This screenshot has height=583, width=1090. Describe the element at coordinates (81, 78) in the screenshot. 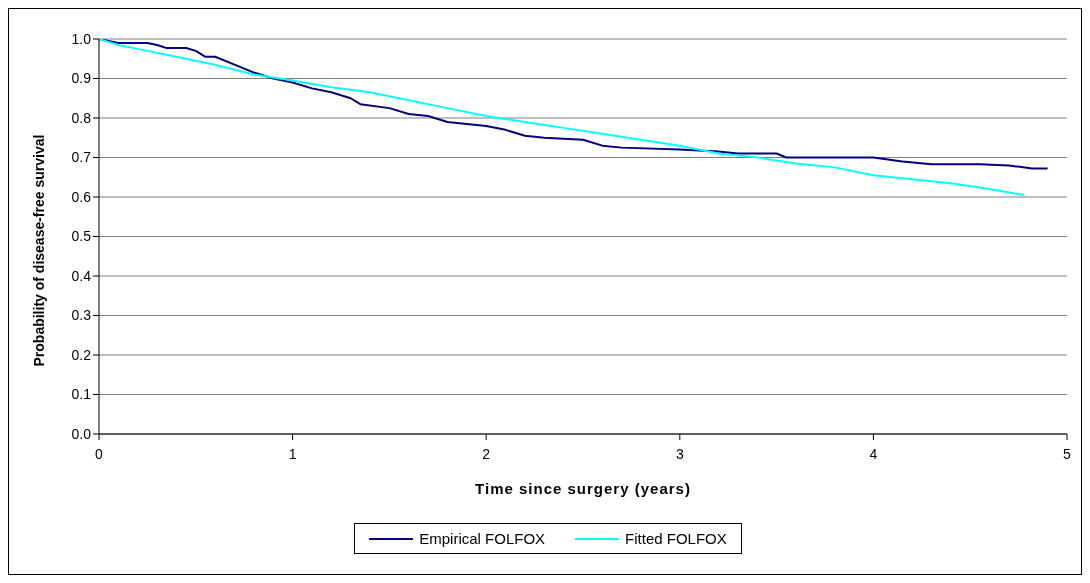

I see `y-tick-label: 0.9` at that location.